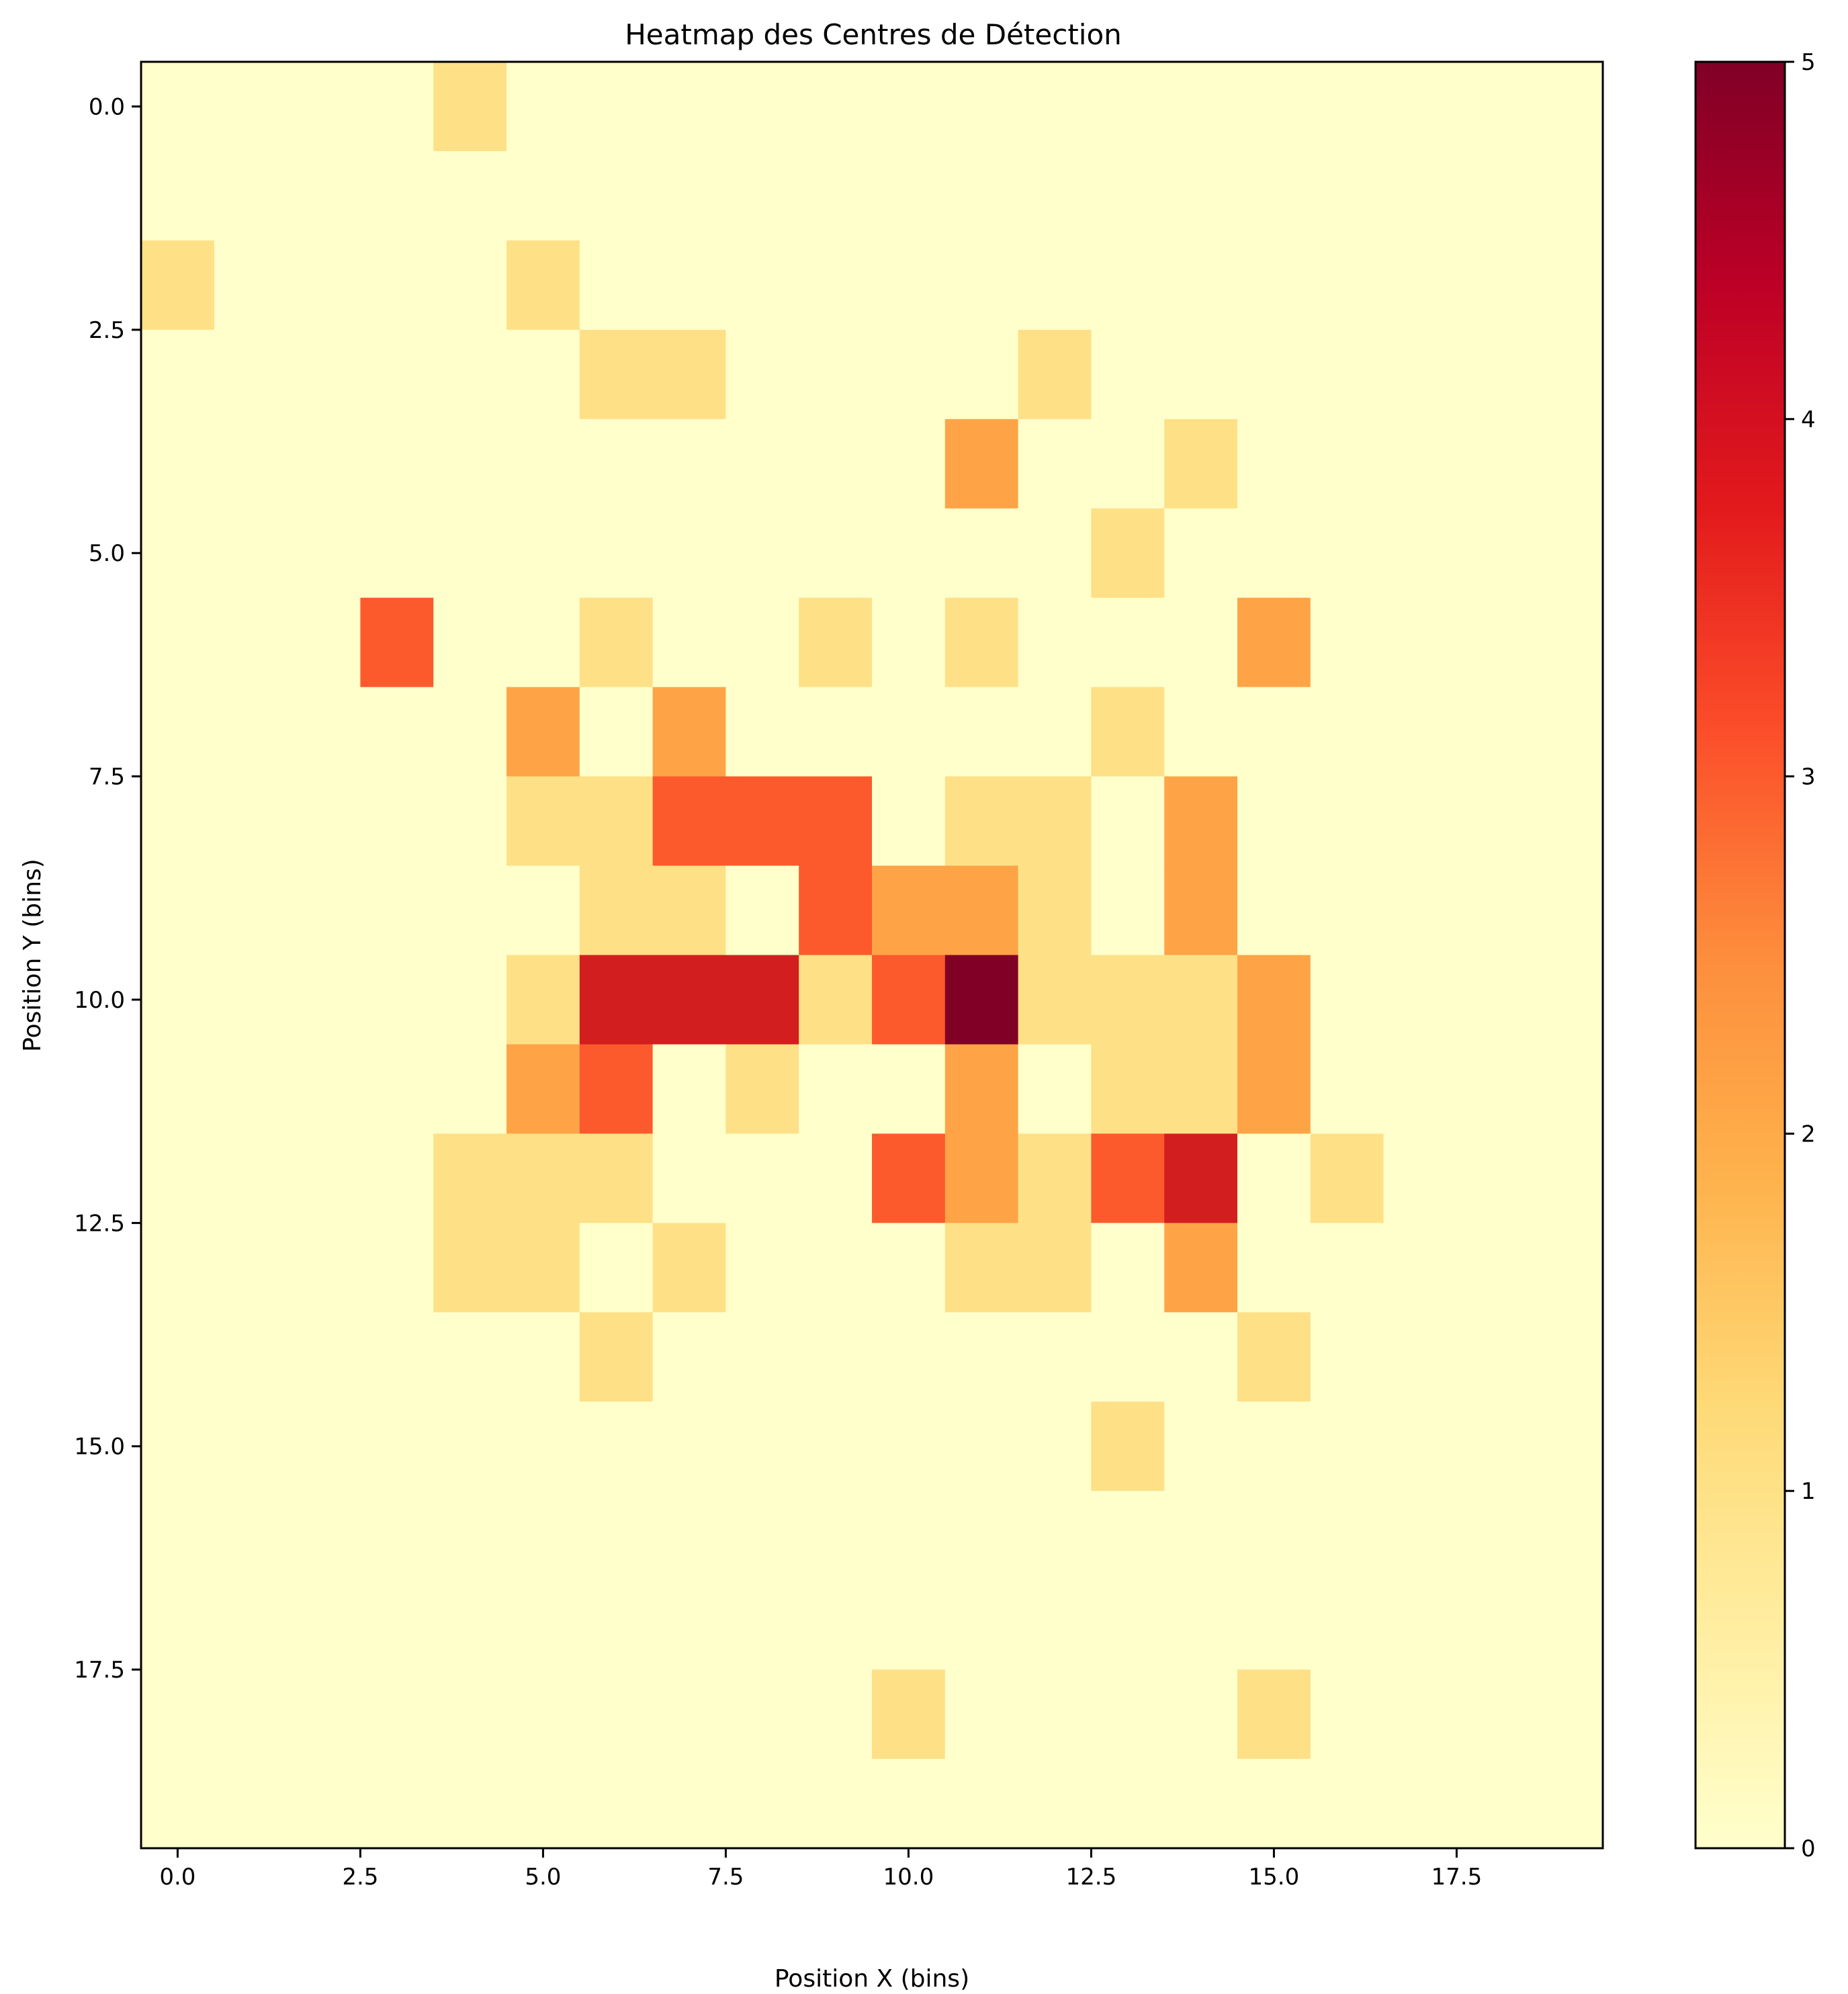  Describe the element at coordinates (99, 1670) in the screenshot. I see `y-tick-label: 17.5` at that location.